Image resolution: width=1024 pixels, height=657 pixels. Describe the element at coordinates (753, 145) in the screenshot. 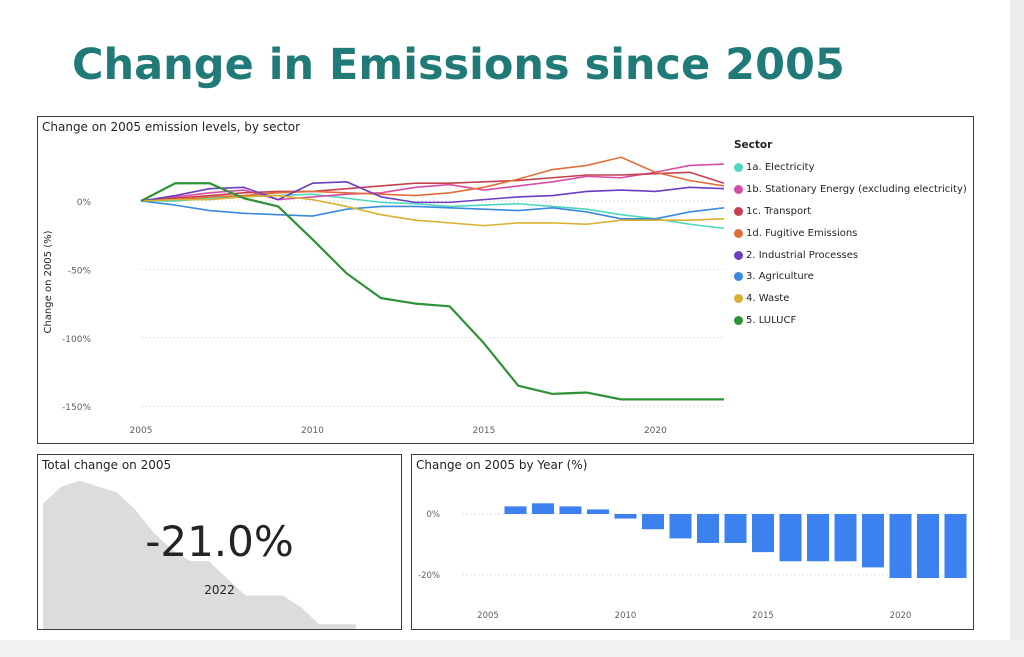

I see `legend-title: Sector` at that location.